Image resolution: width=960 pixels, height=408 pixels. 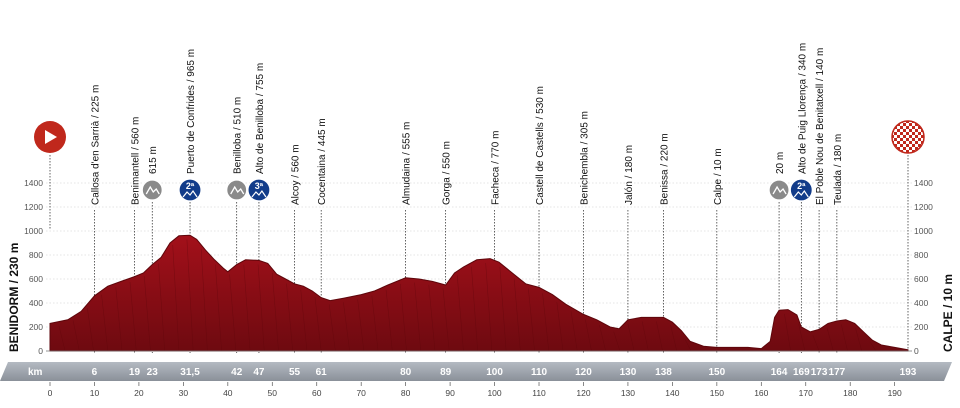 What do you see at coordinates (259, 372) in the screenshot?
I see `km-waypoint-label: 47` at bounding box center [259, 372].